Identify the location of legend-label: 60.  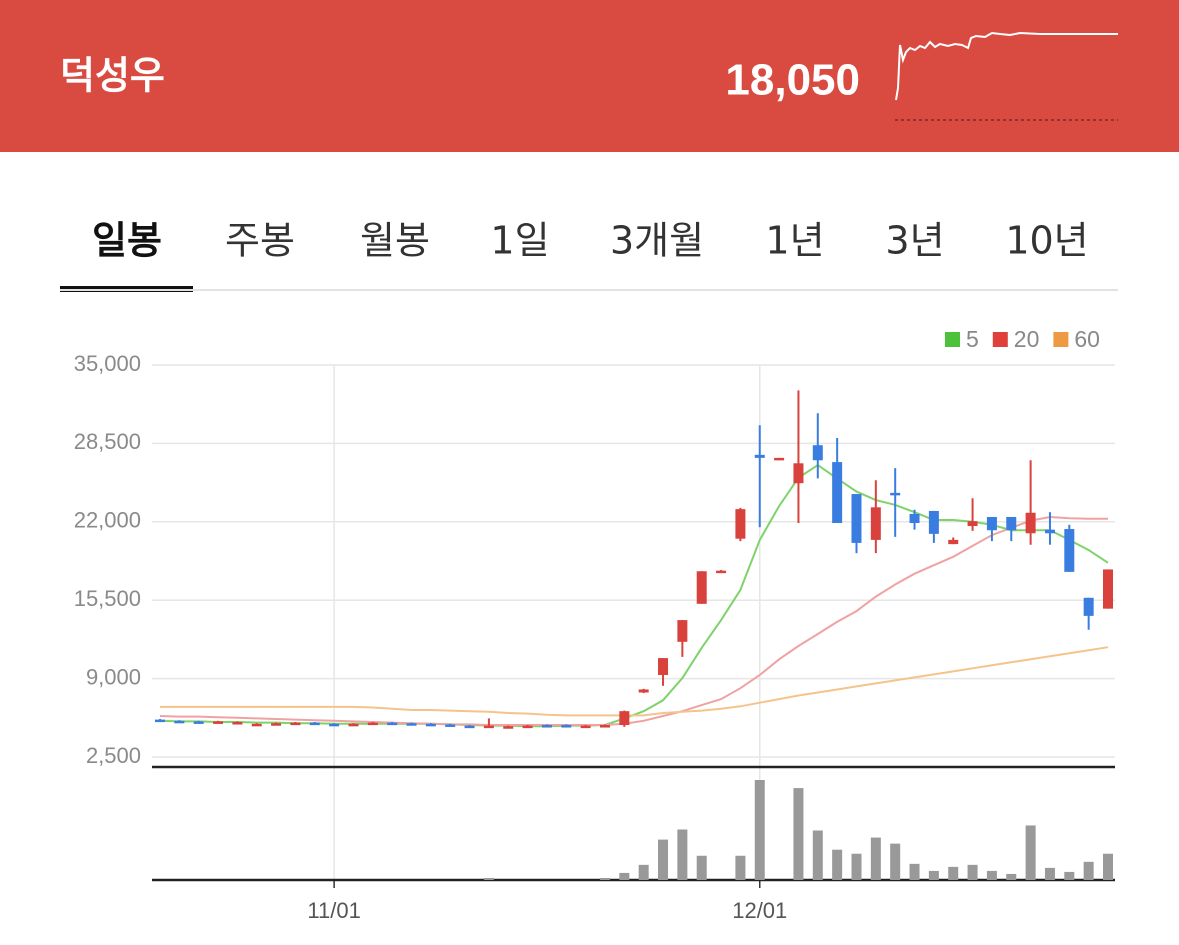
(1087, 339).